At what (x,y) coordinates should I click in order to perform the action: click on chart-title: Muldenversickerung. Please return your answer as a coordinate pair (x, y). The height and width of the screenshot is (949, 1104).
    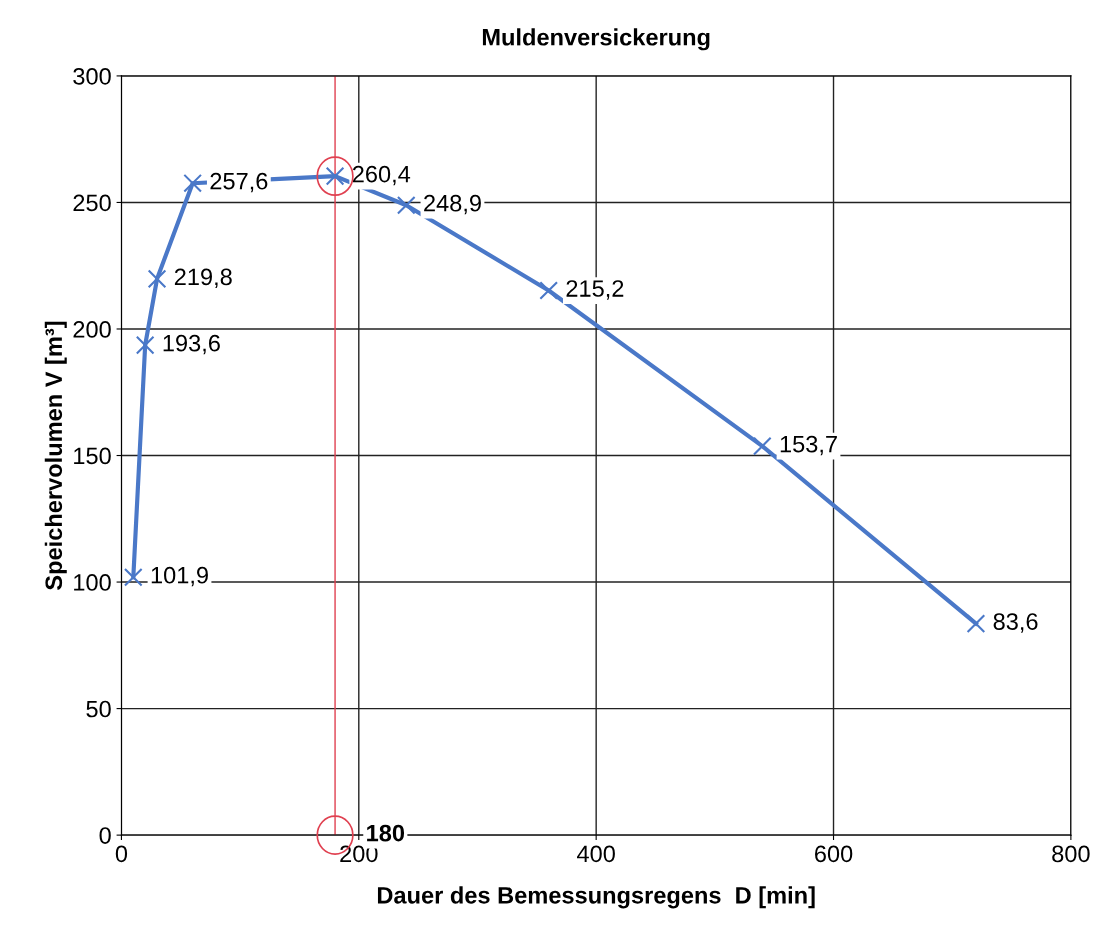
    Looking at the image, I should click on (596, 39).